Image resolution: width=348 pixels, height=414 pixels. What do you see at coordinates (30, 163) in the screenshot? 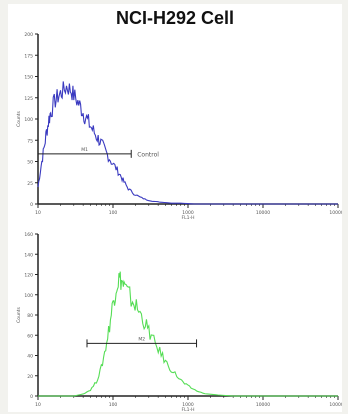
I see `y-tick-label: 50` at bounding box center [30, 163].